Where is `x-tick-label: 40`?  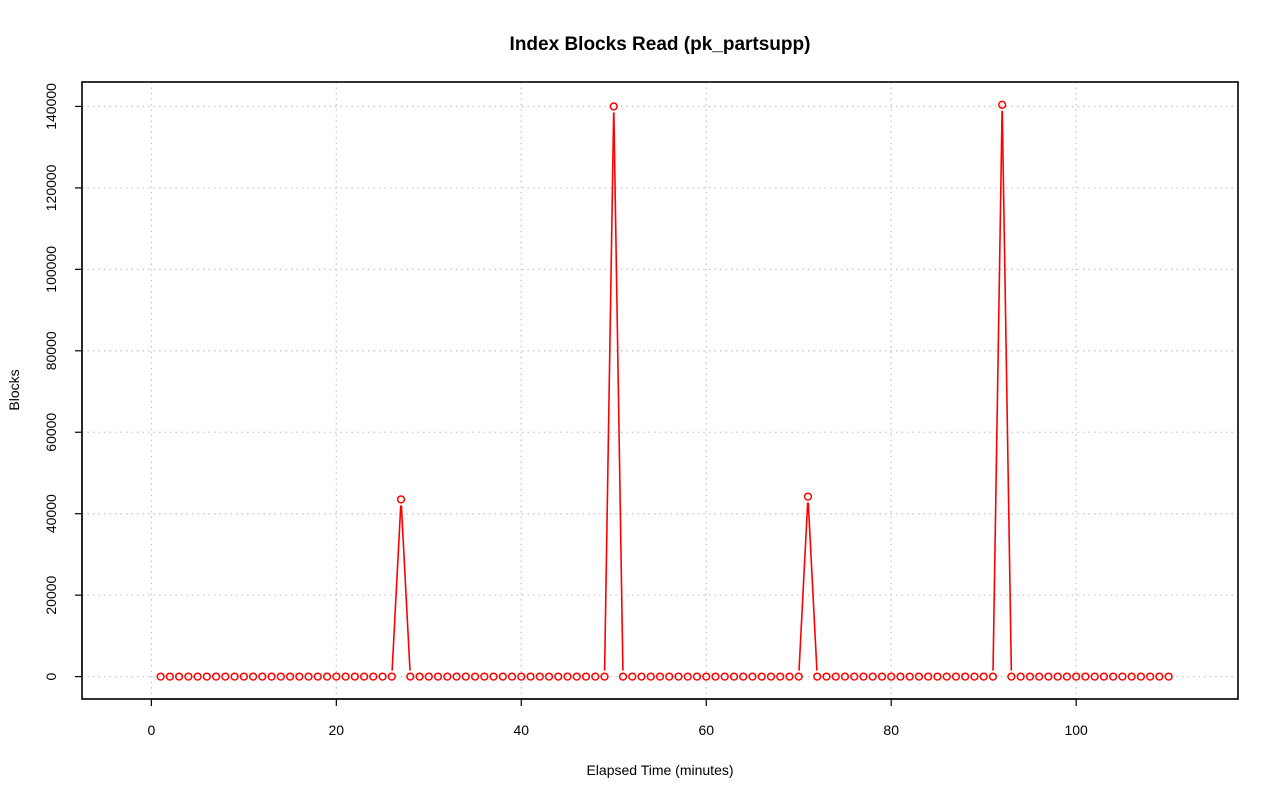
x-tick-label: 40 is located at coordinates (521, 730).